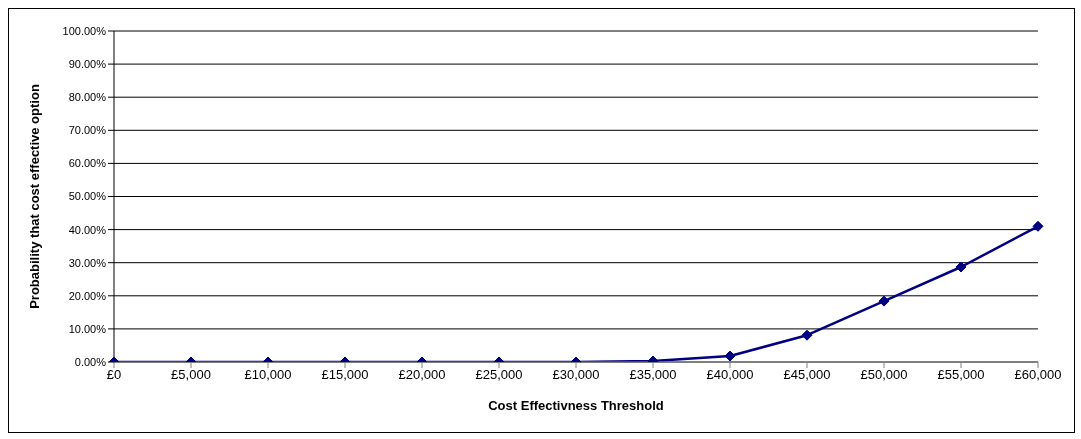 Image resolution: width=1081 pixels, height=439 pixels. Describe the element at coordinates (268, 375) in the screenshot. I see `x-tick-label: £10,000` at that location.